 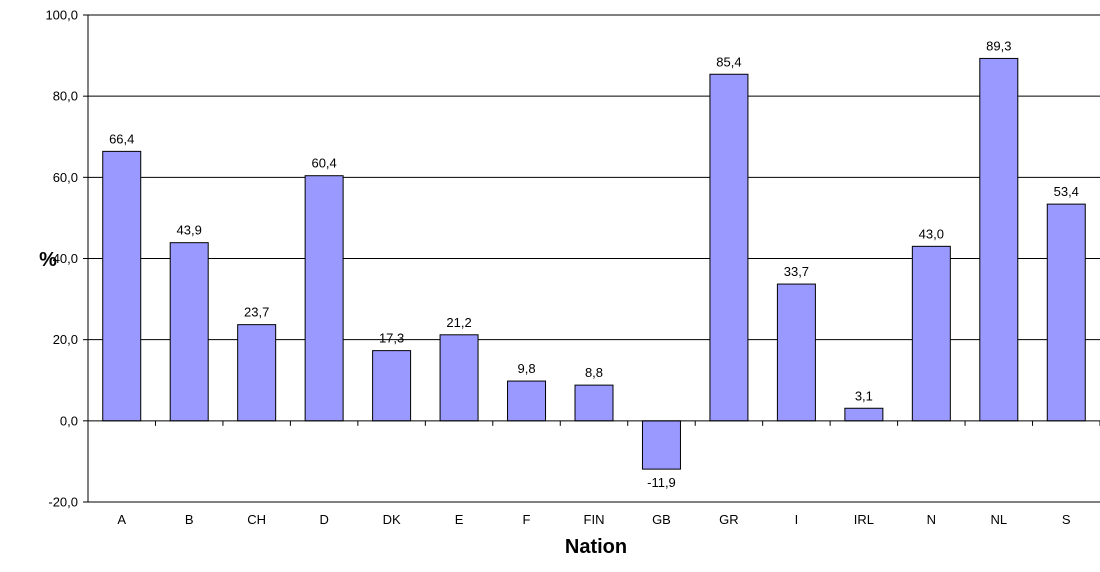 I want to click on y-tick-label: 0,0, so click(x=69, y=420).